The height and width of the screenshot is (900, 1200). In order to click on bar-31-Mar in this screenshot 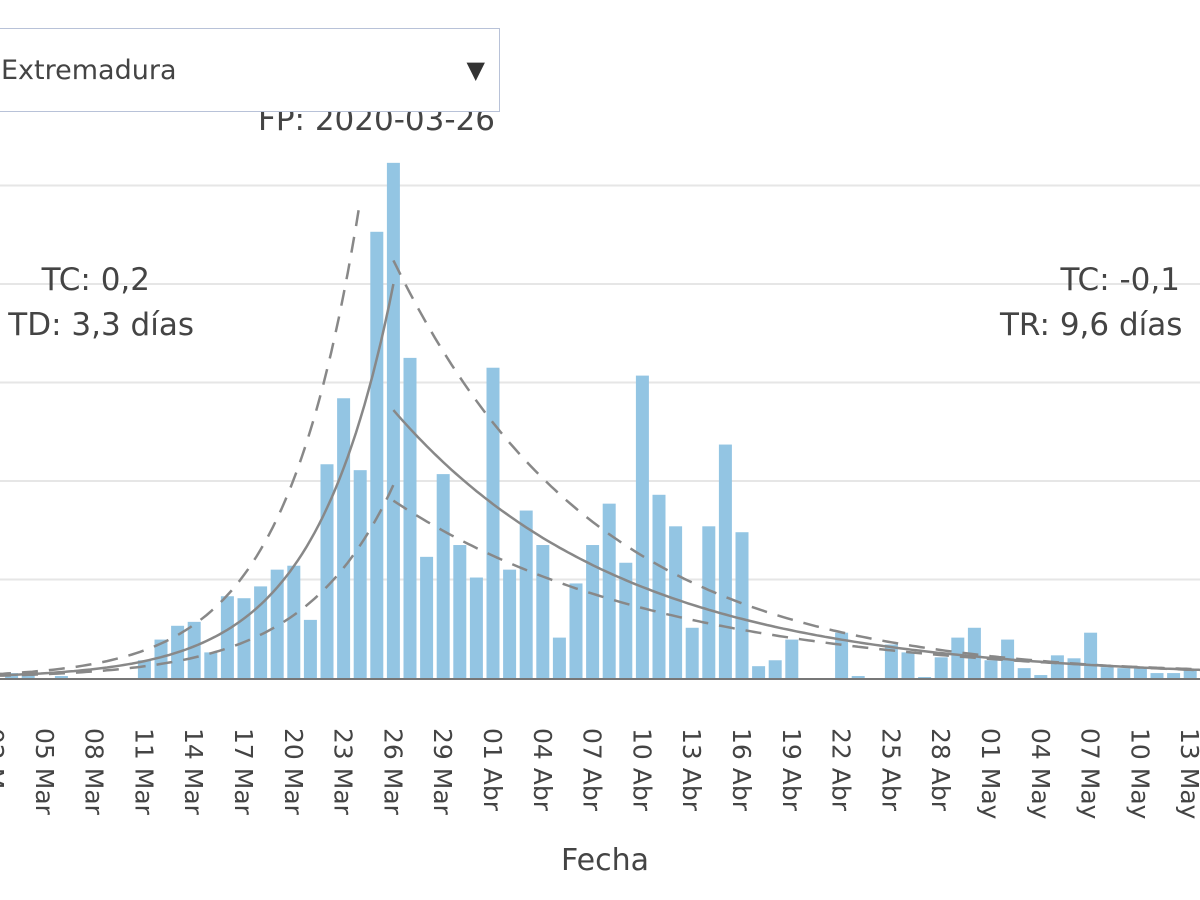, I will do `click(476, 627)`.